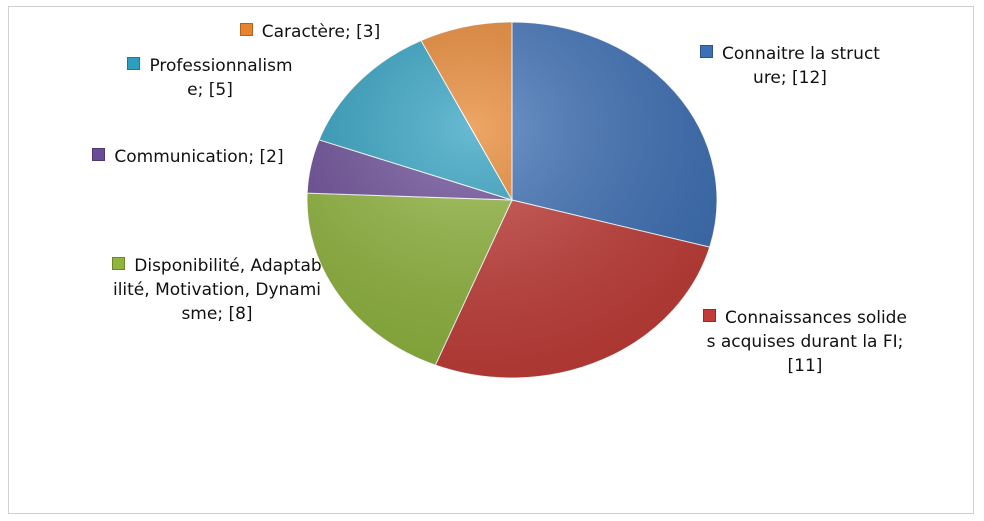 The image size is (984, 521). I want to click on value-label: [5], so click(220, 90).